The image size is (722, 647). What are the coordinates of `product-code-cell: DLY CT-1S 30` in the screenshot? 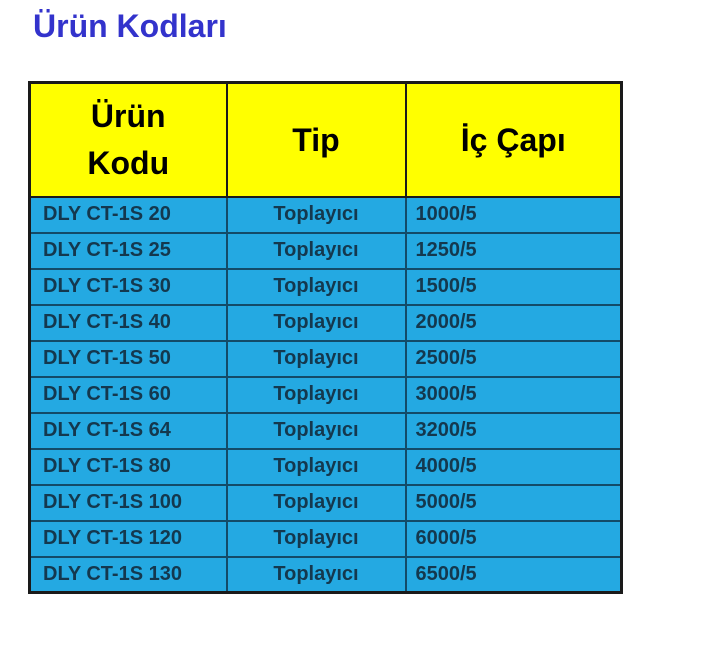 It's located at (128, 286).